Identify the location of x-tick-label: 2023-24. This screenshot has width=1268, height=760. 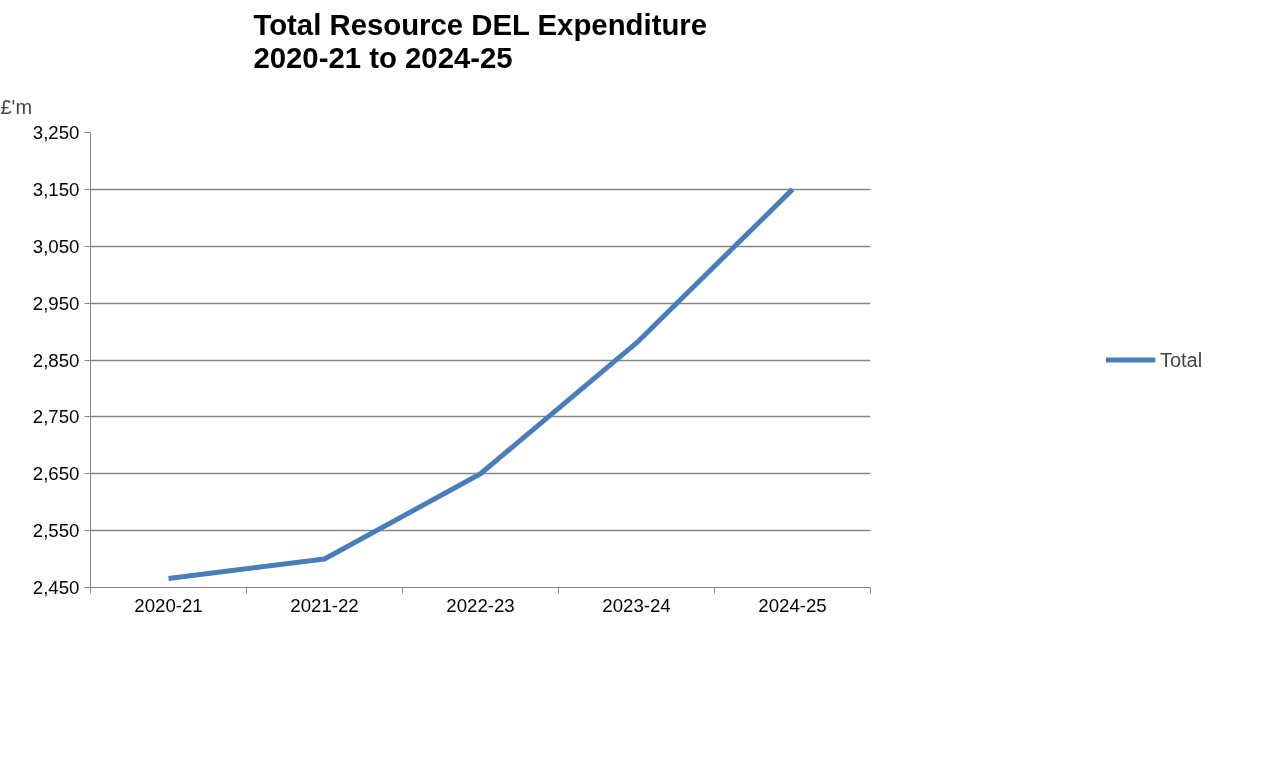
(636, 605).